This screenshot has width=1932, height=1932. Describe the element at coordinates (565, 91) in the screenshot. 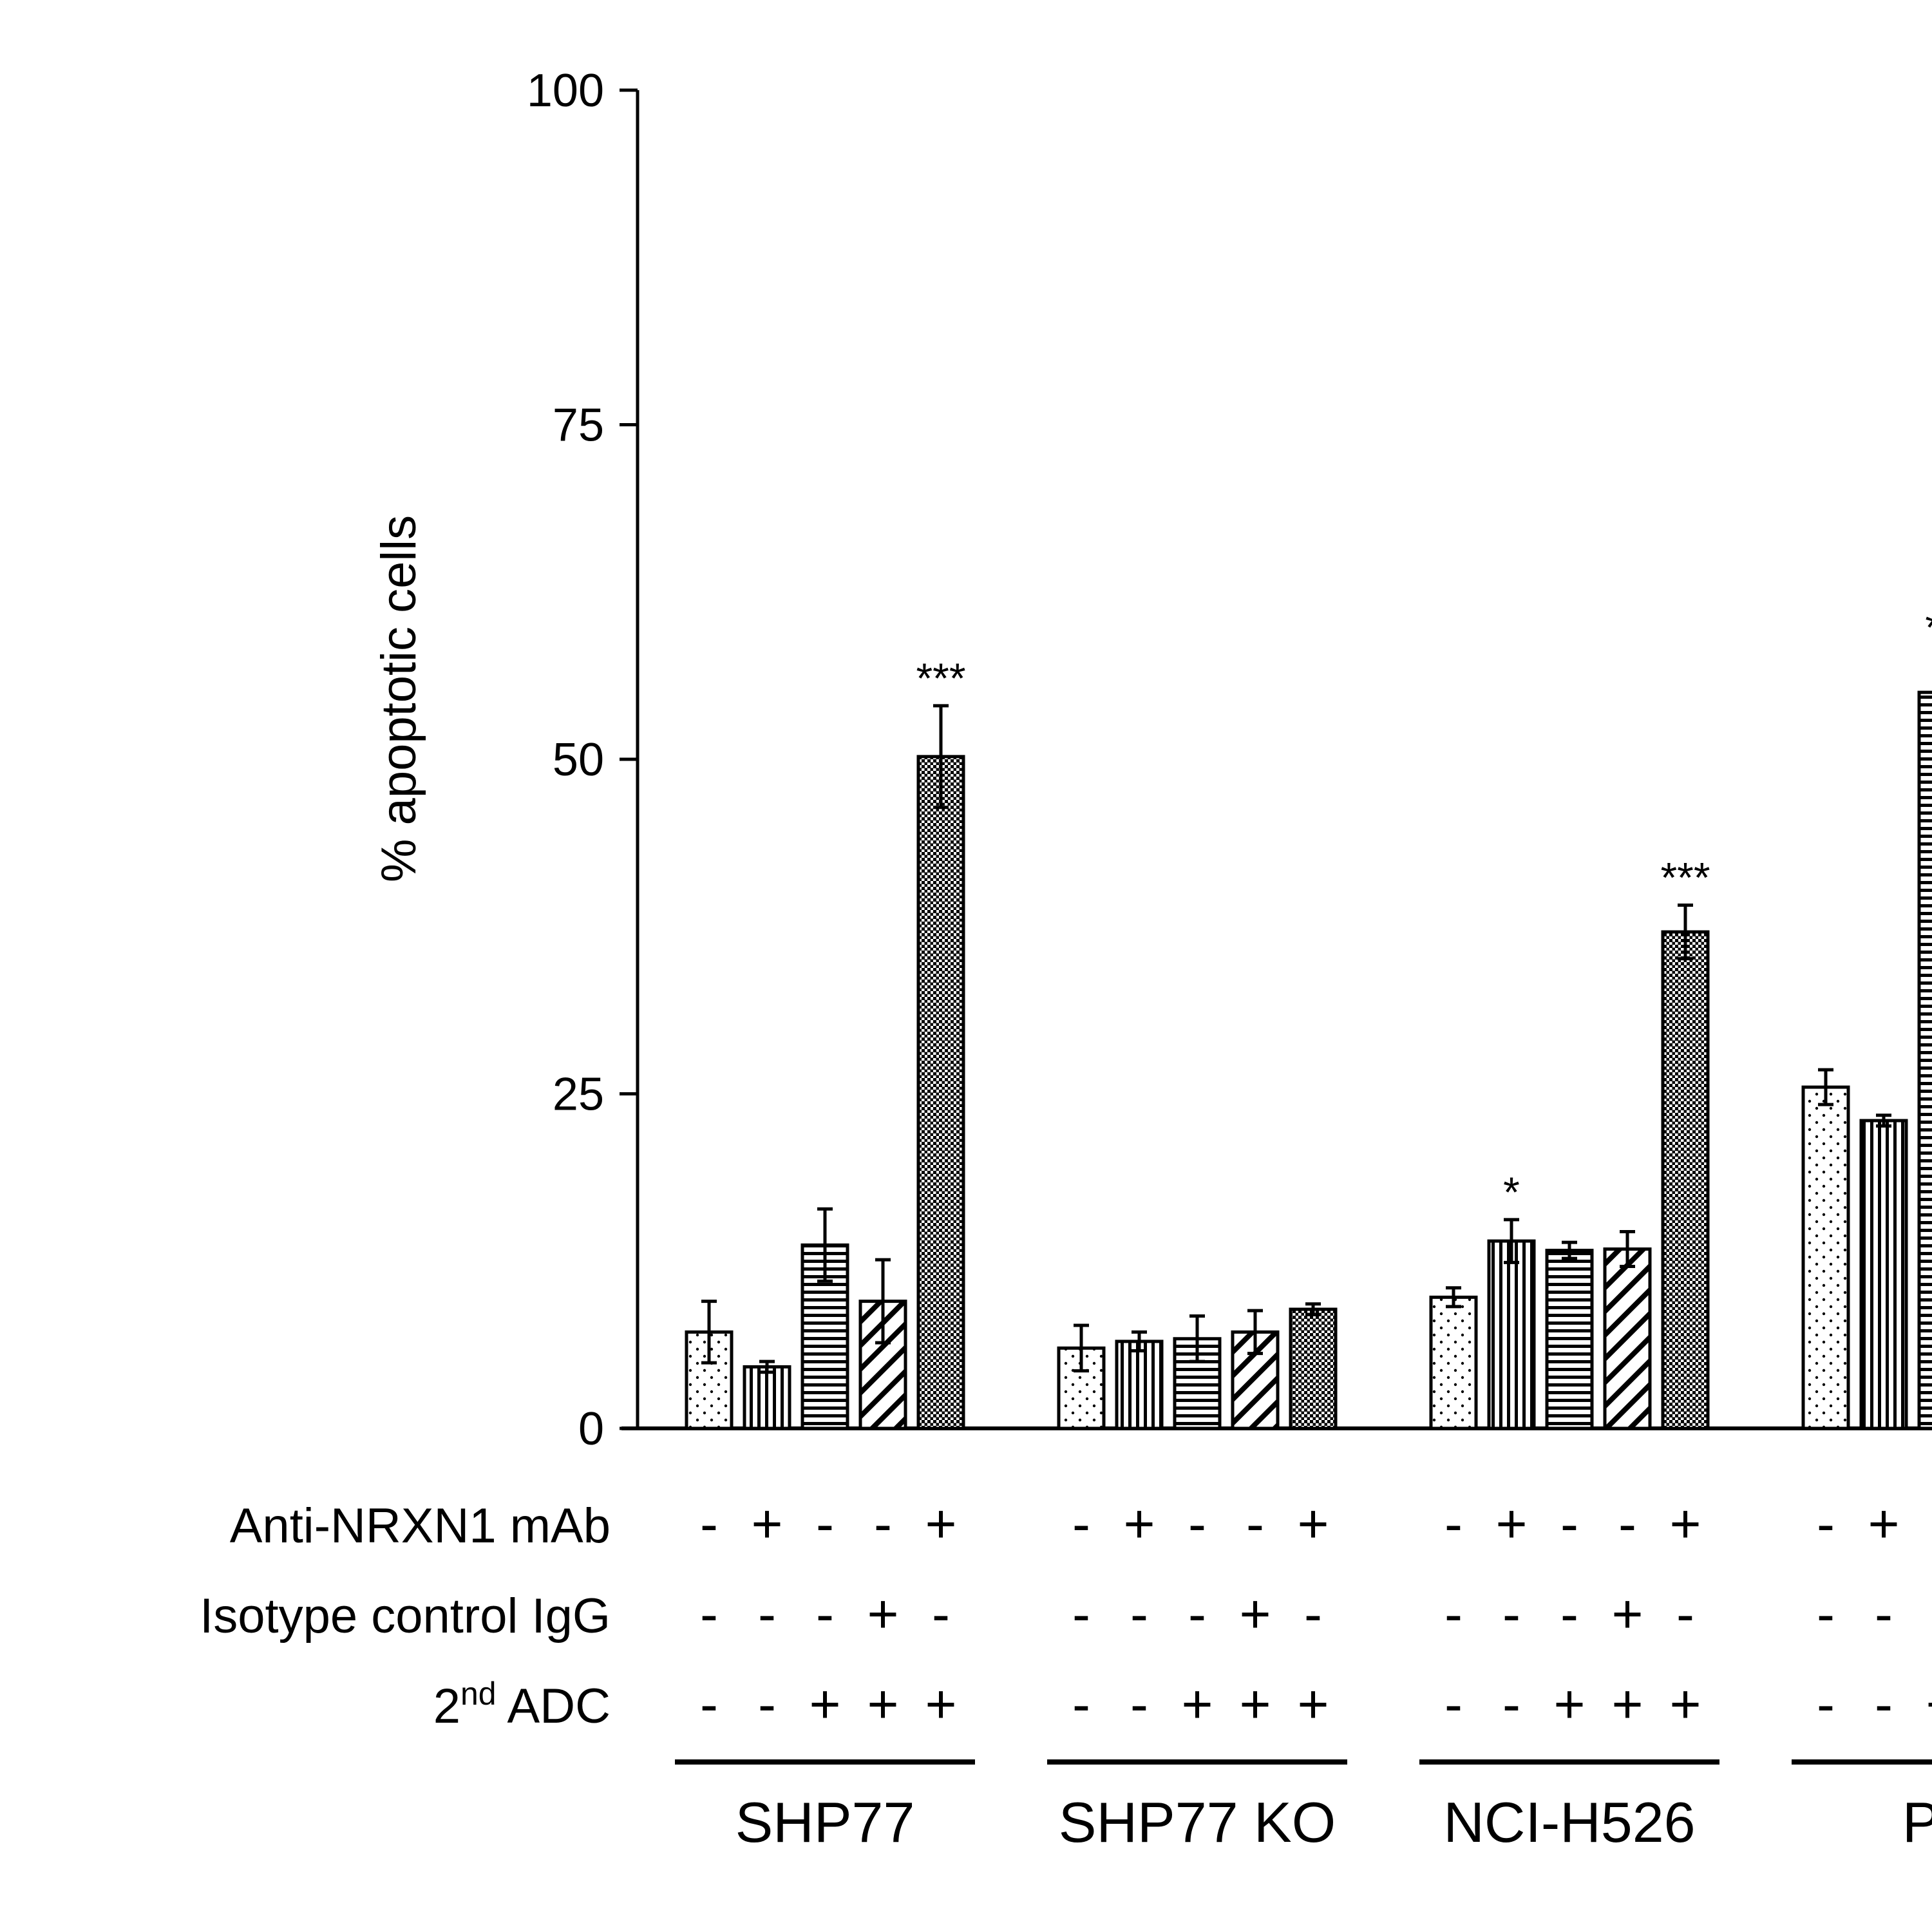

I see `y-tick-label: 100` at that location.